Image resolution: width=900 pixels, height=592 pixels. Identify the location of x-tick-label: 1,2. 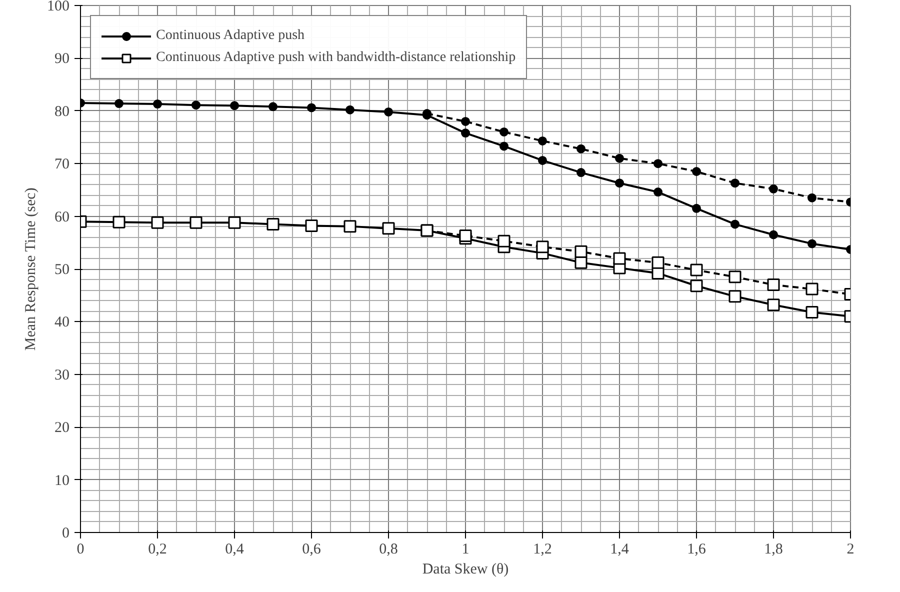
(542, 550).